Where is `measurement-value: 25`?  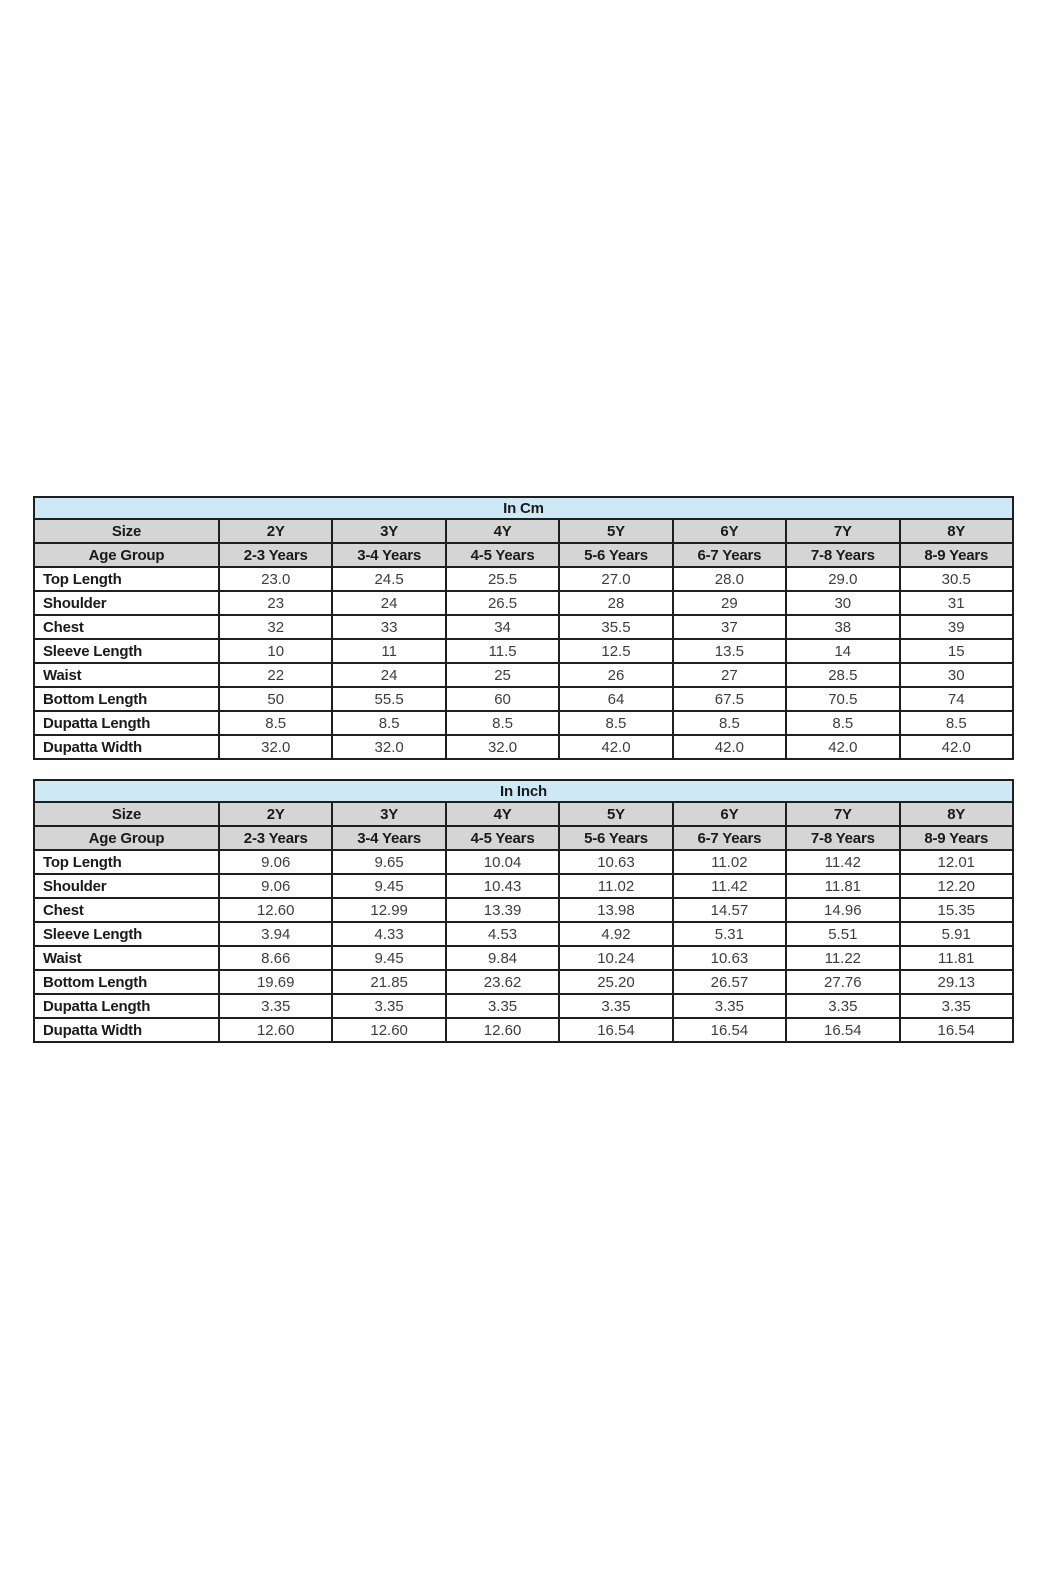 measurement-value: 25 is located at coordinates (502, 675).